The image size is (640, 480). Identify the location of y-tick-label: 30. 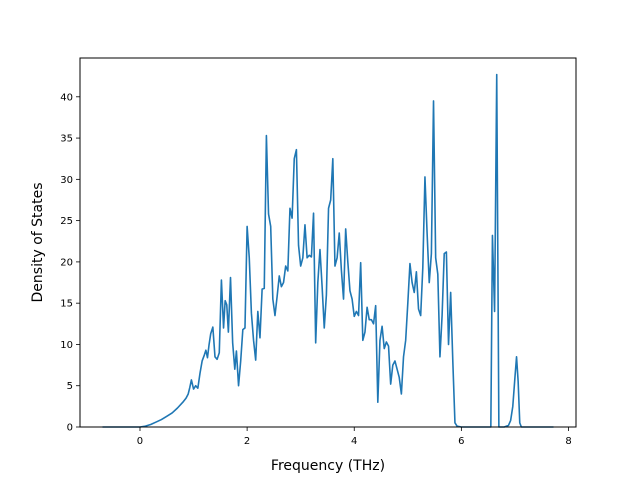
(66, 180).